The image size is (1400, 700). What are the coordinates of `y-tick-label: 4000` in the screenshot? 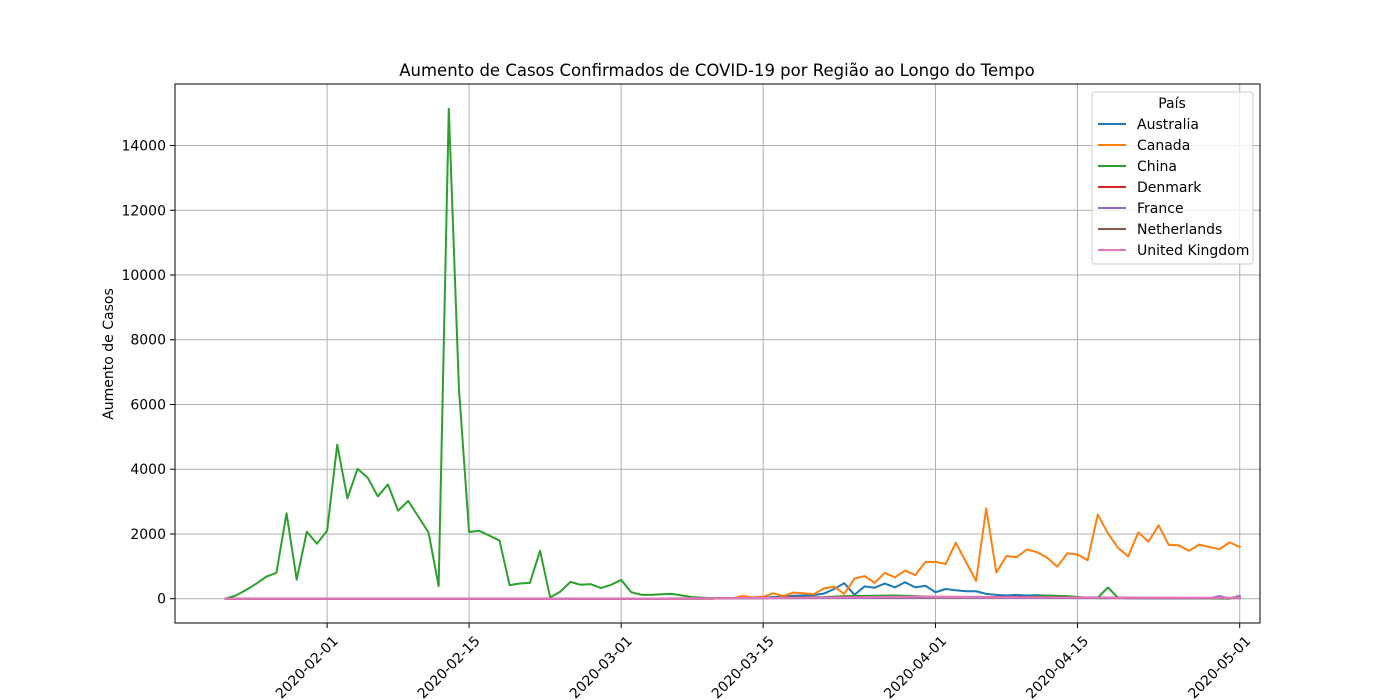 It's located at (148, 470).